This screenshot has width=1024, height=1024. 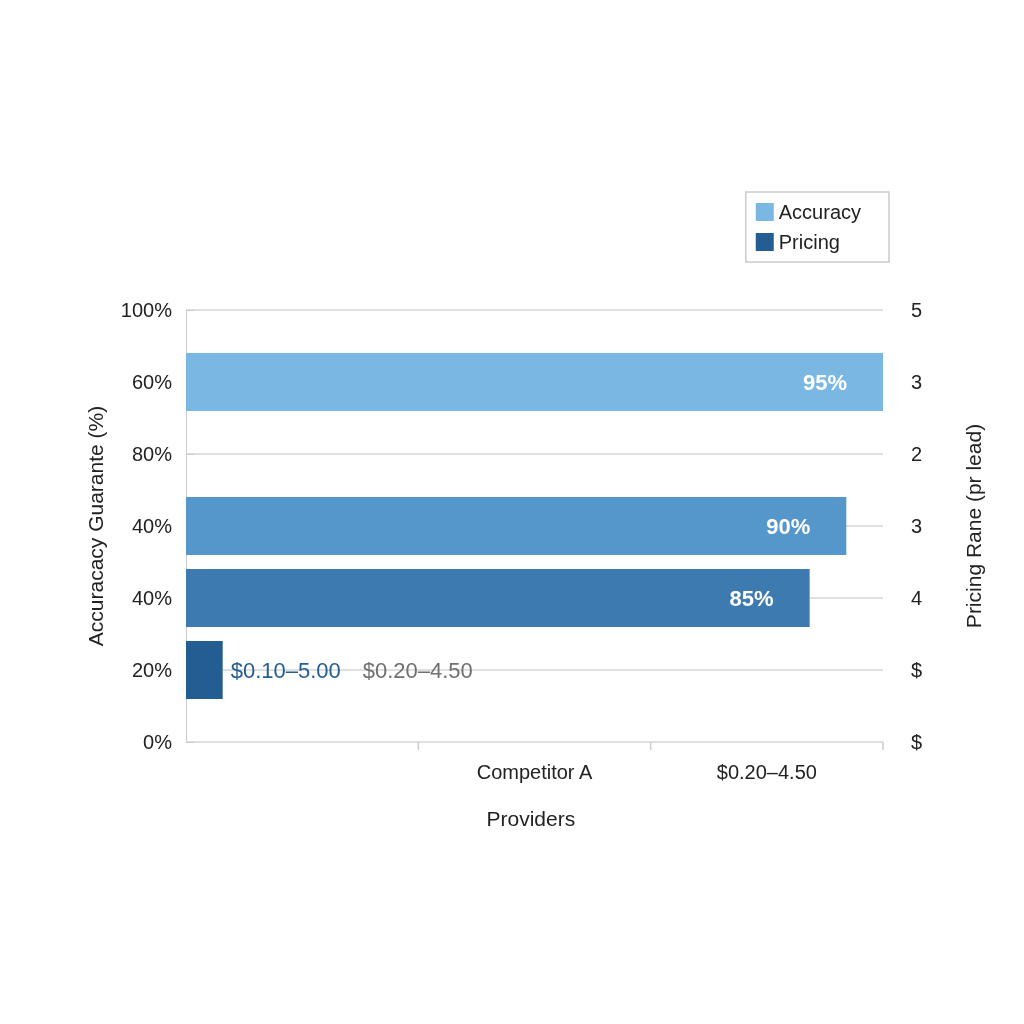 I want to click on y-tick-label: 20%, so click(x=152, y=670).